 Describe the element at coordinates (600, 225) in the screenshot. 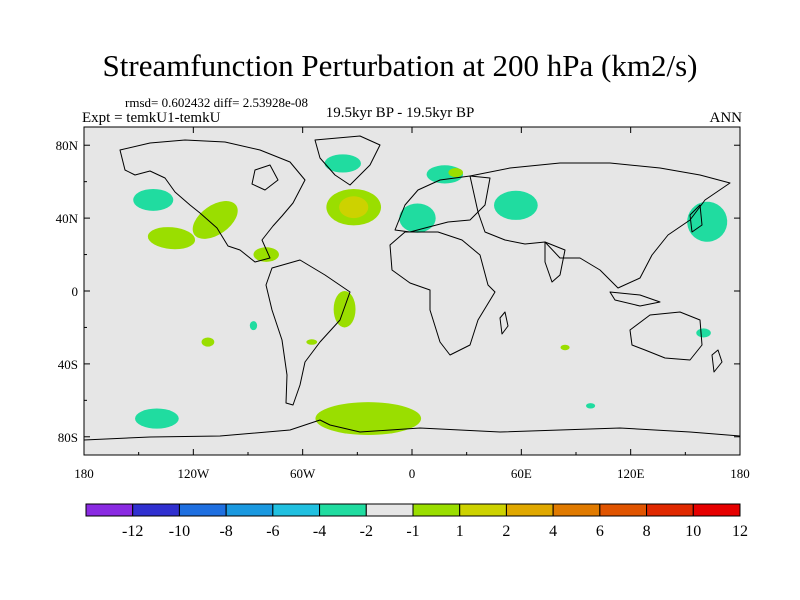

I see `coast-asia` at that location.